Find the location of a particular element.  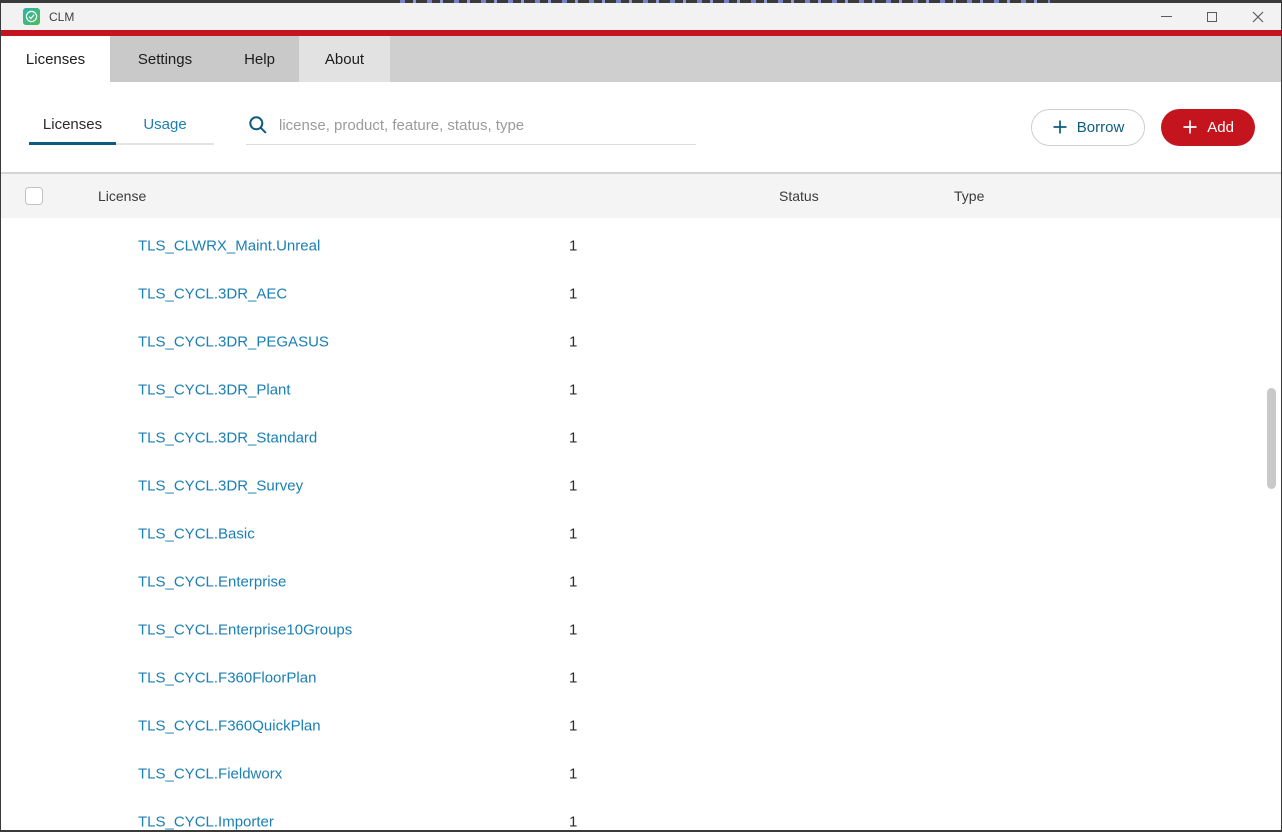

add-button-label: Add is located at coordinates (1220, 127).